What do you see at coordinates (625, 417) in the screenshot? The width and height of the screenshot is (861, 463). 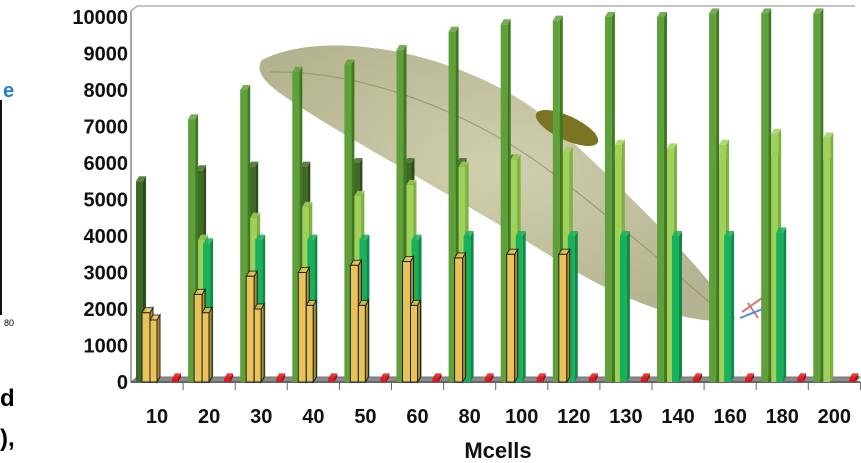 I see `x-tick-label: 130` at bounding box center [625, 417].